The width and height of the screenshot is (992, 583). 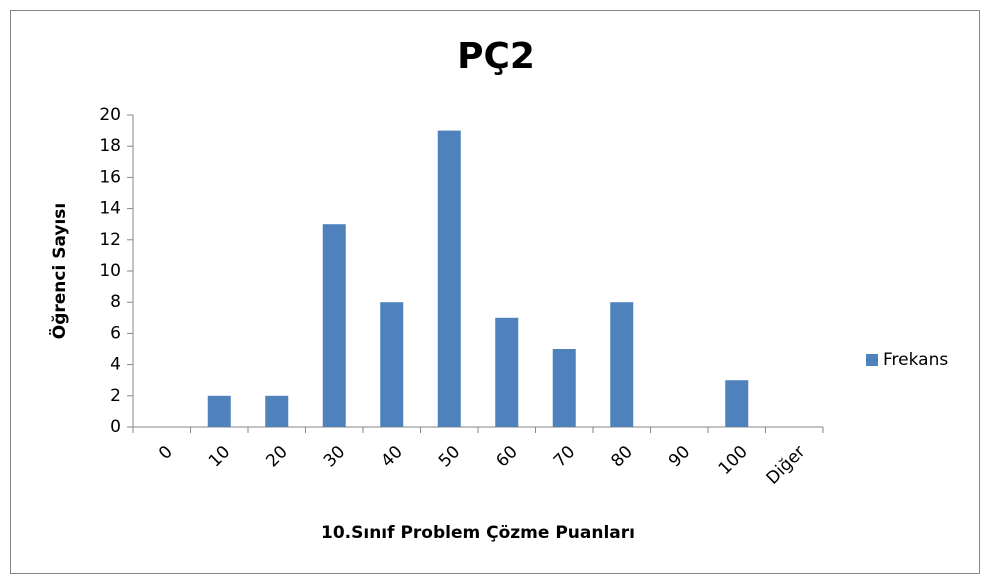 I want to click on y-tick-label: 6, so click(x=115, y=333).